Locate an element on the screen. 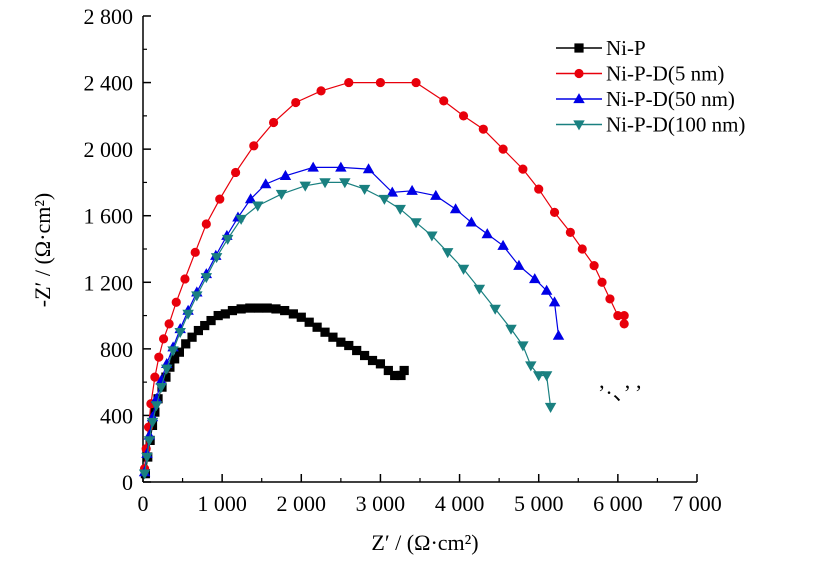 This screenshot has width=827, height=566. legend-label: Ni-P-D(100 nm) is located at coordinates (675, 125).